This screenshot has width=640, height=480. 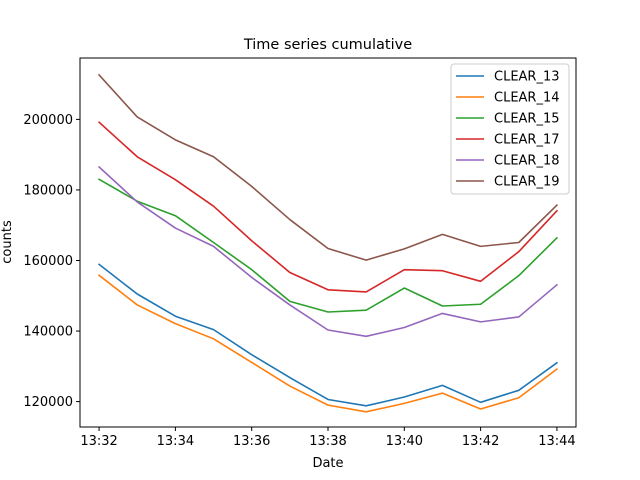 What do you see at coordinates (480, 441) in the screenshot?
I see `x-tick-label: 13:42` at bounding box center [480, 441].